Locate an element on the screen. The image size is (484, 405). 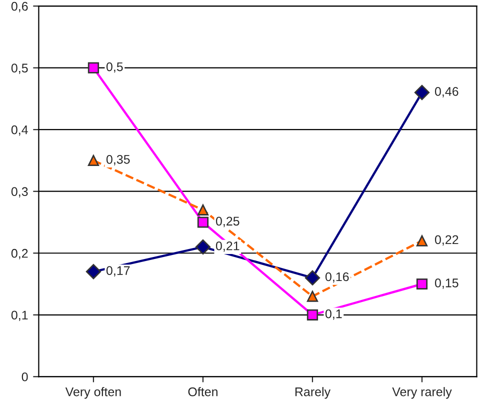
y-tick-label: 0,6 is located at coordinates (19, 7).